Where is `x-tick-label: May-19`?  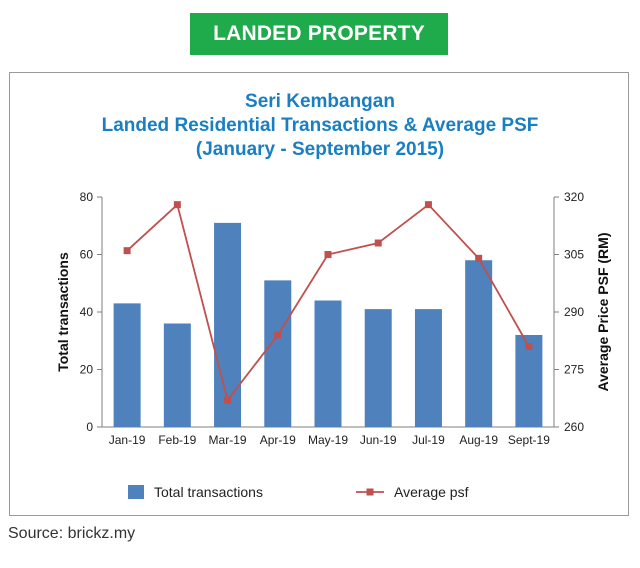
x-tick-label: May-19 is located at coordinates (328, 440).